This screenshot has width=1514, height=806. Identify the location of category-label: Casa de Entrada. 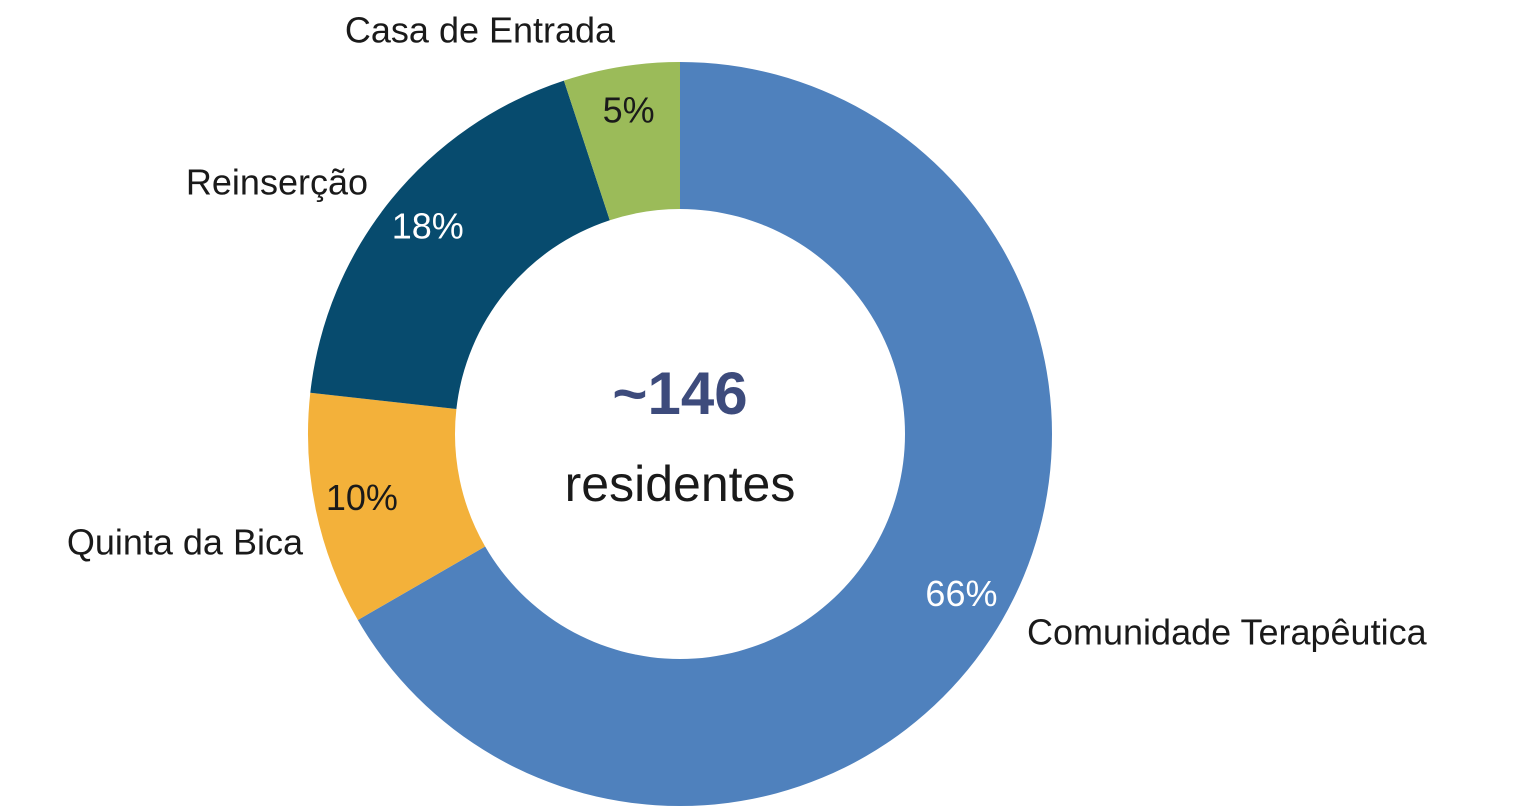
(480, 30).